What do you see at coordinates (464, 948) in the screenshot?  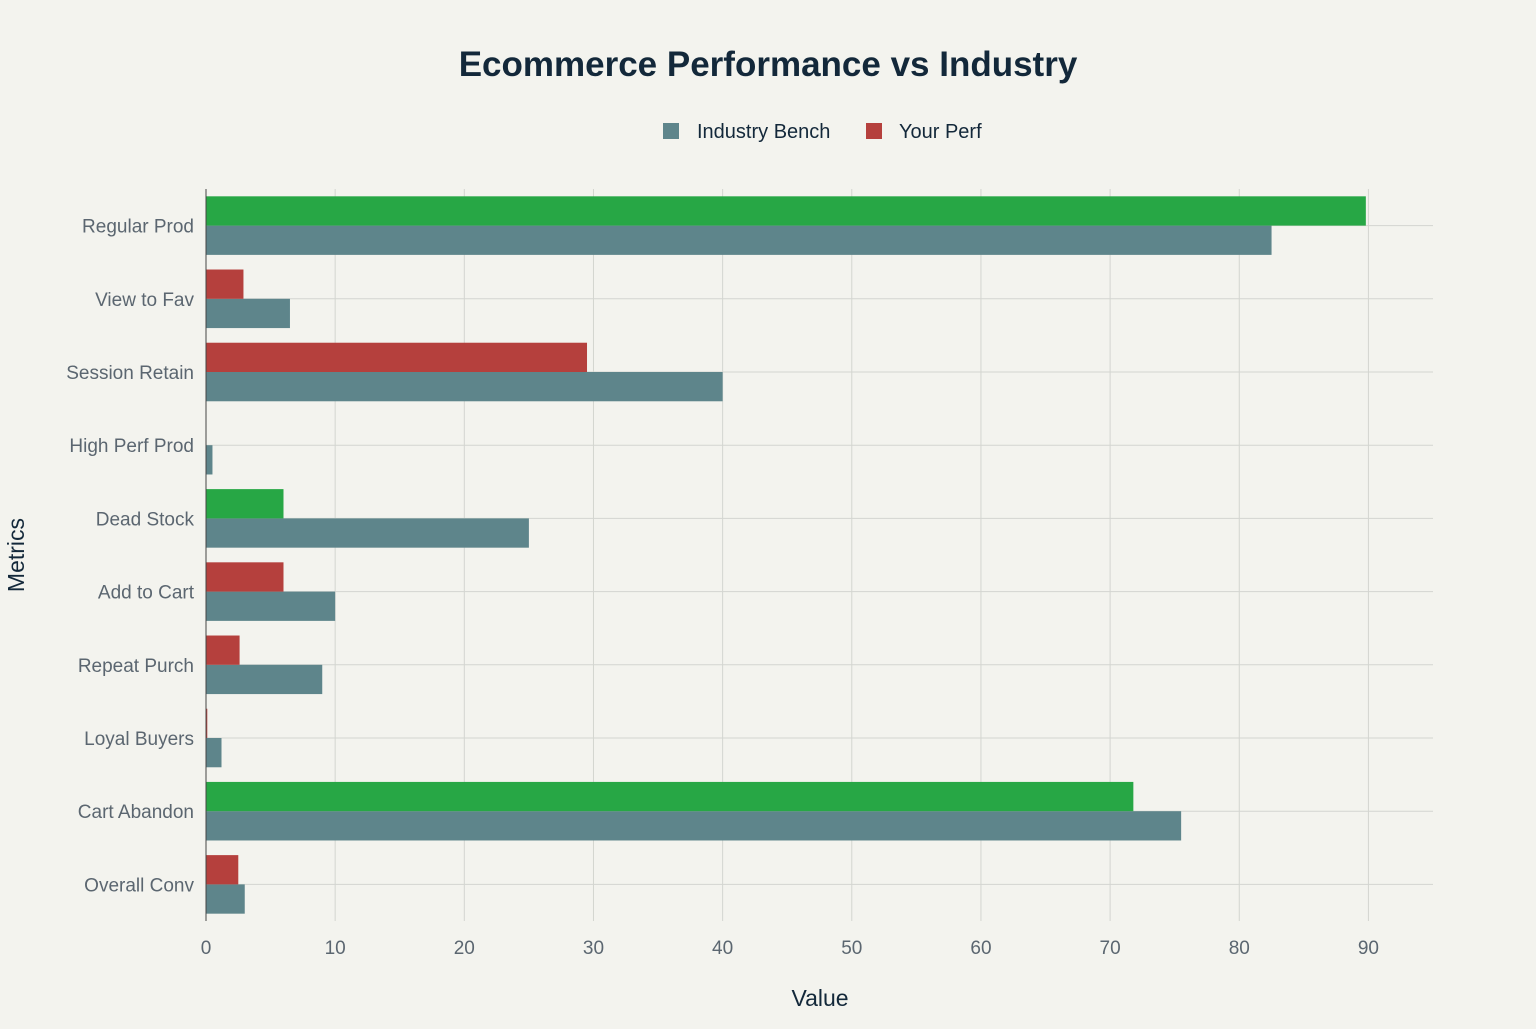 I see `x-tick-label: 20` at bounding box center [464, 948].